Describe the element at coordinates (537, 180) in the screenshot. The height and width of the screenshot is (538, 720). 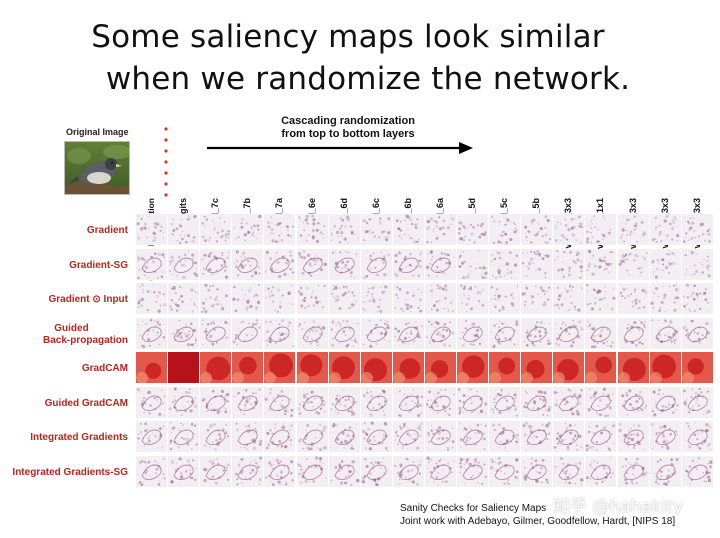
I see `column-header-12: mixed_5b` at that location.